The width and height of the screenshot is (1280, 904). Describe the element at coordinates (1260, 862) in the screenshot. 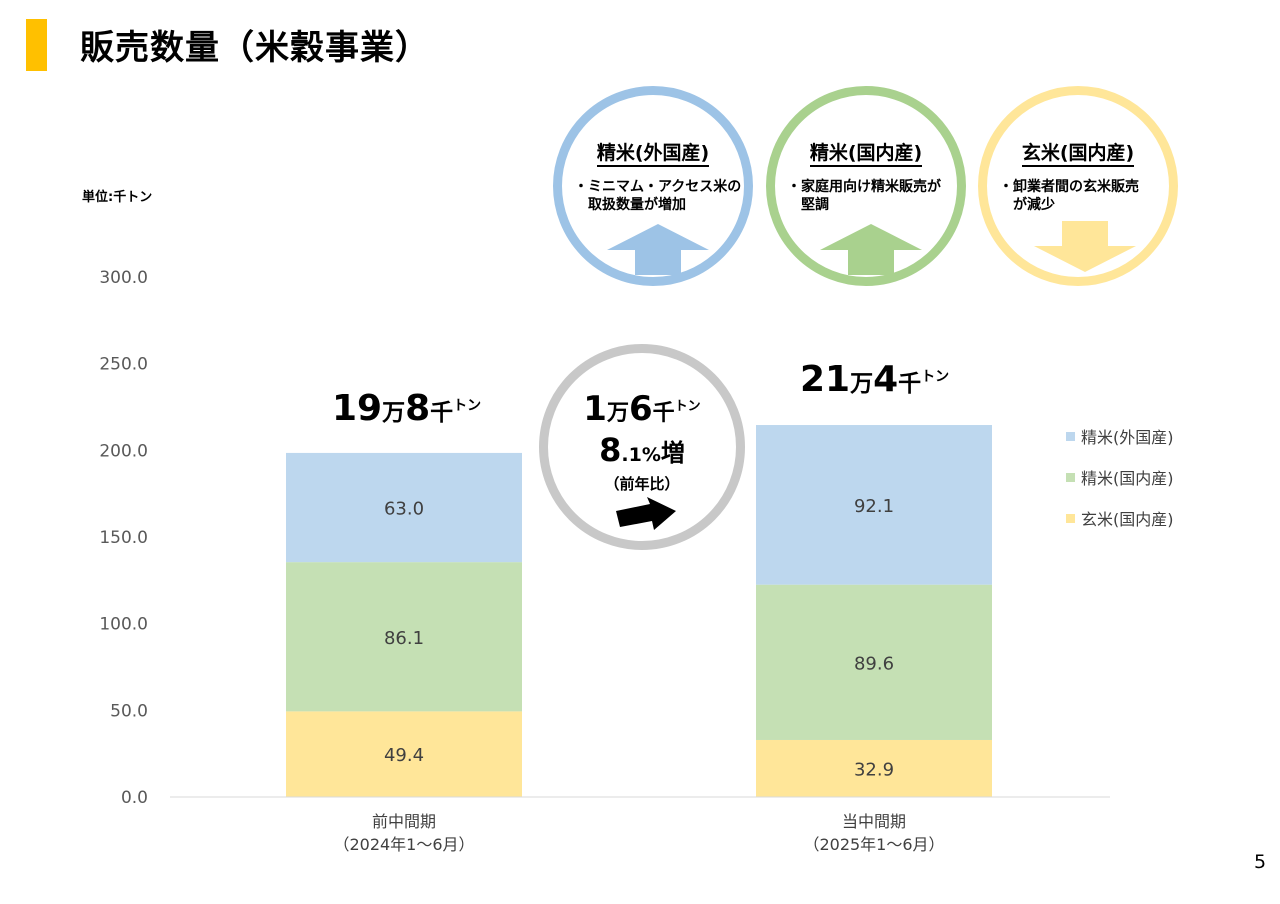

I see `page-number: 5` at that location.